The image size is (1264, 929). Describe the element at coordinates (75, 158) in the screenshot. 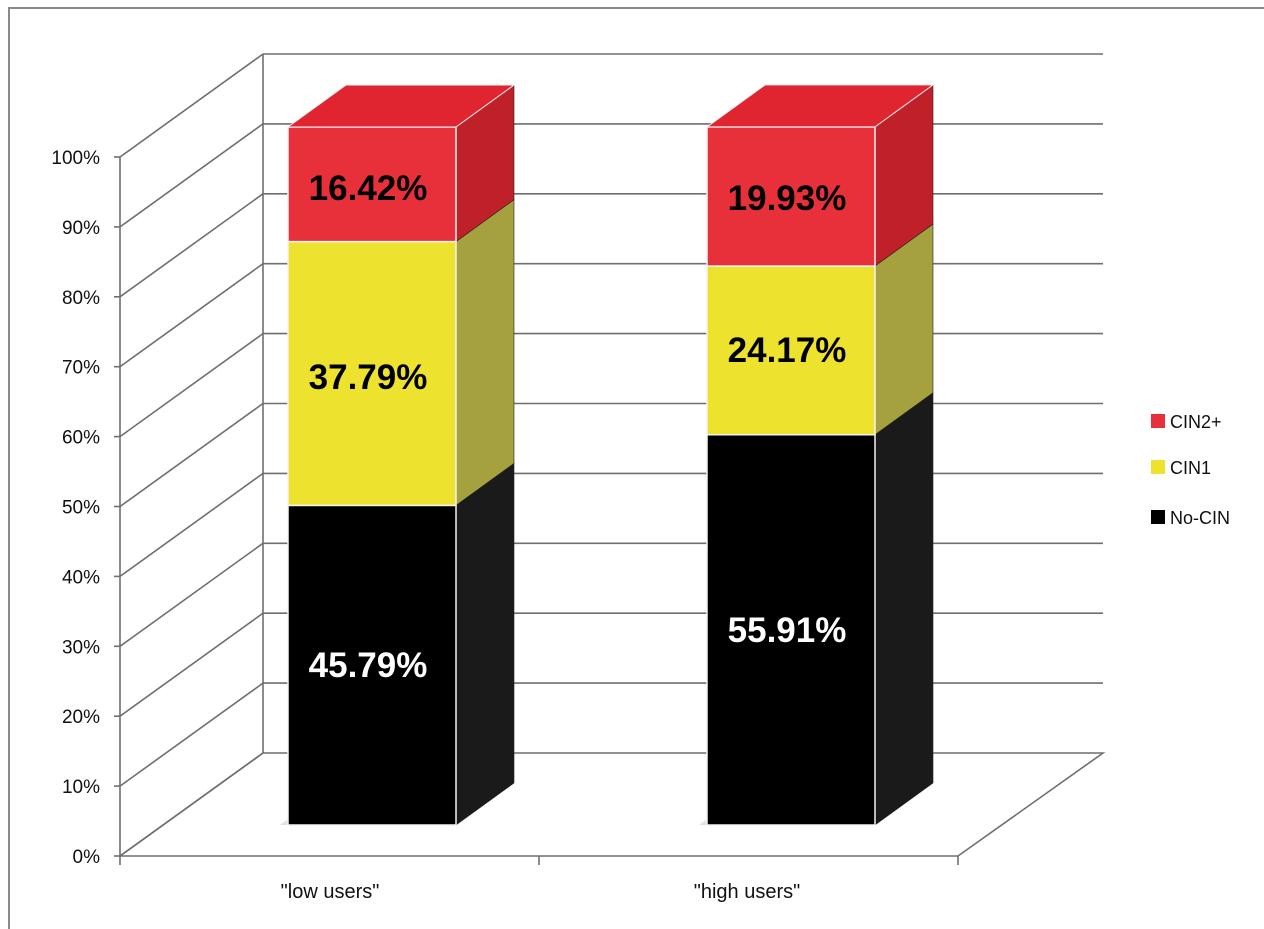

I see `y-tick-label: 100%` at that location.